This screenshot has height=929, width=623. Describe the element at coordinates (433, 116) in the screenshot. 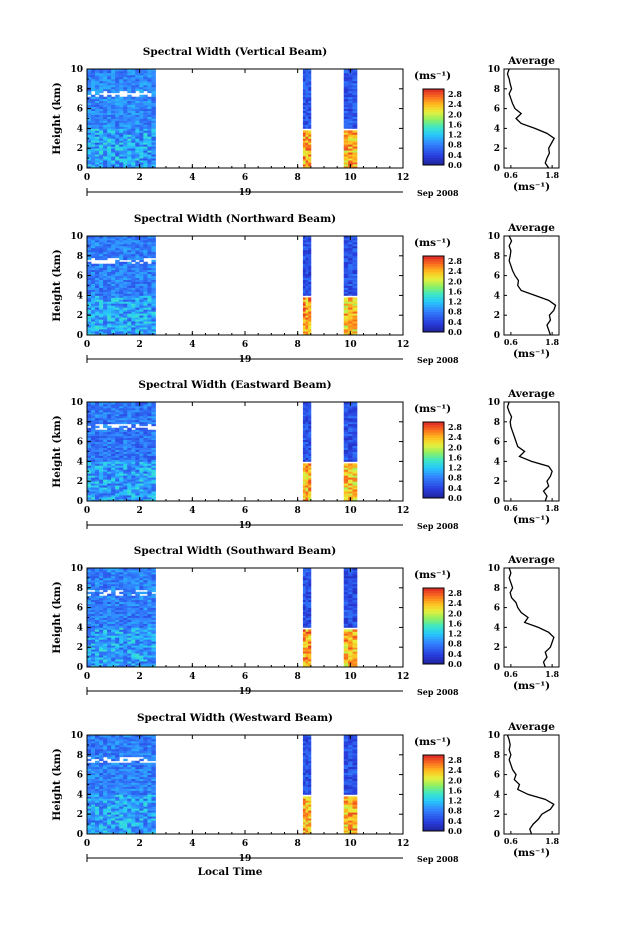

I see `colorbar-swatch` at that location.